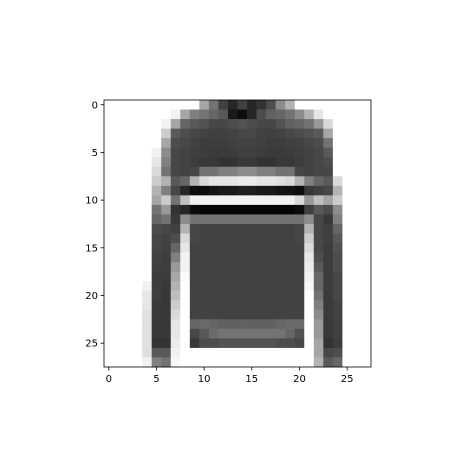  What do you see at coordinates (175, 133) in the screenshot?
I see `pixel-r3-c7` at bounding box center [175, 133].